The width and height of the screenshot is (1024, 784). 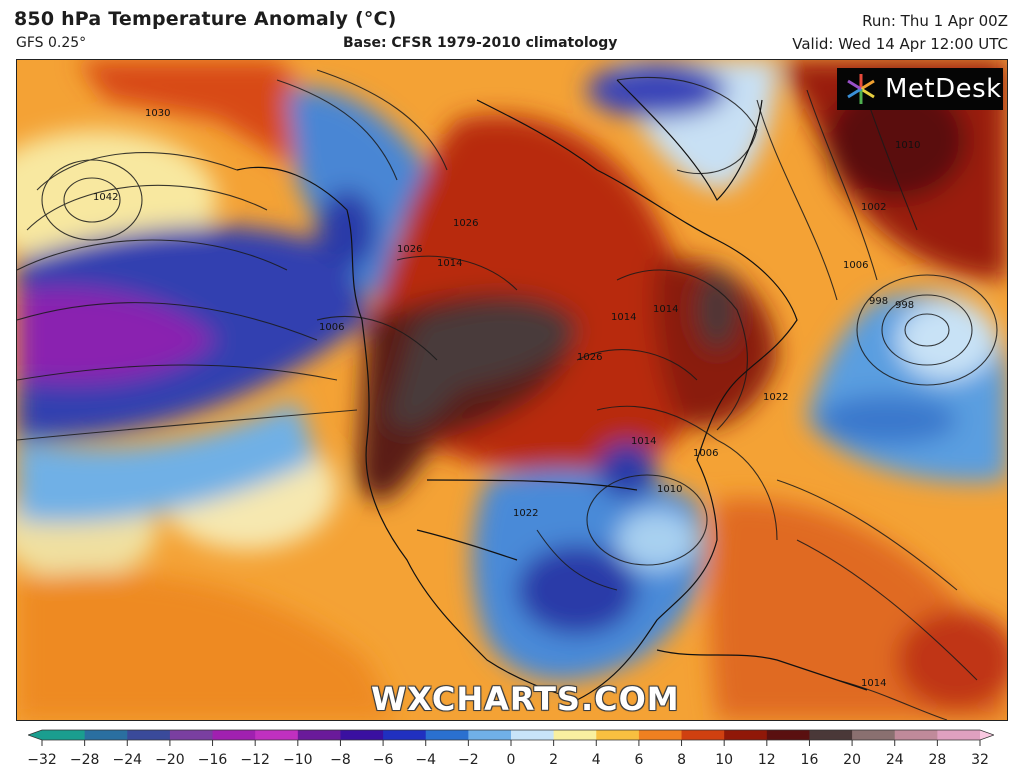 I want to click on isobar-high-core, so click(x=92, y=200).